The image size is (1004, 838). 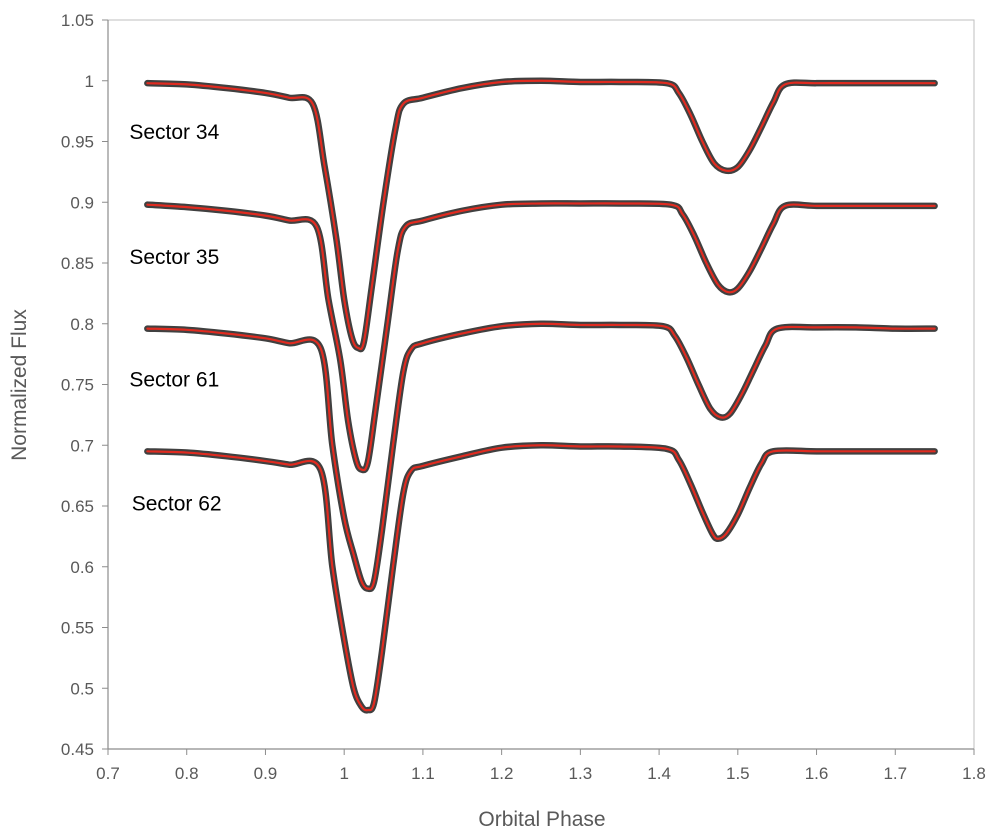 I want to click on y-tick-label: 0.65, so click(x=77, y=506).